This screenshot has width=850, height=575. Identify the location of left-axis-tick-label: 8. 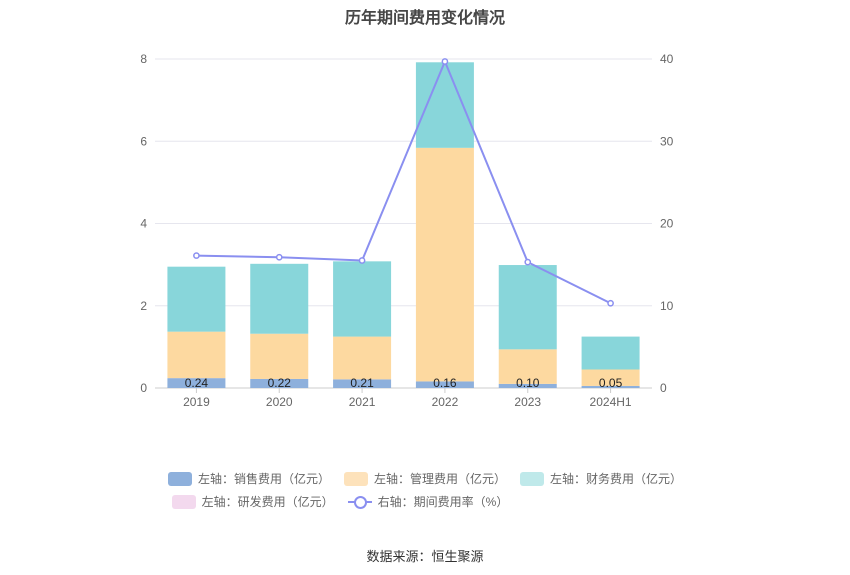
(143, 59).